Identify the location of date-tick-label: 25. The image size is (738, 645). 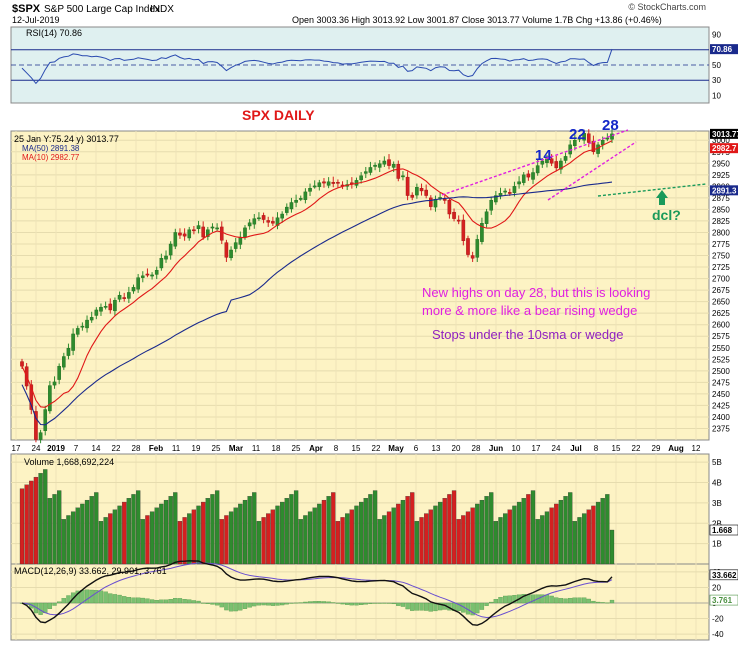
(296, 448).